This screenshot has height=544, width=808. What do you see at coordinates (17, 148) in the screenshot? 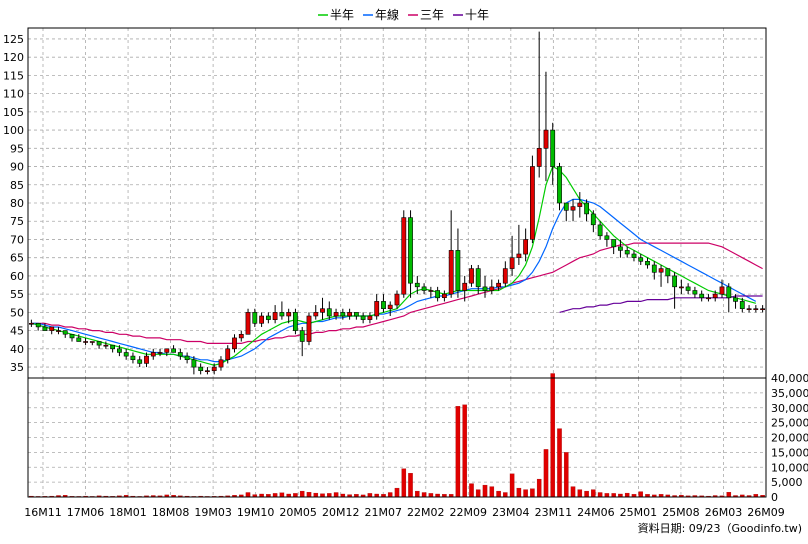
I see `price-tick-label-12: 95` at bounding box center [17, 148].